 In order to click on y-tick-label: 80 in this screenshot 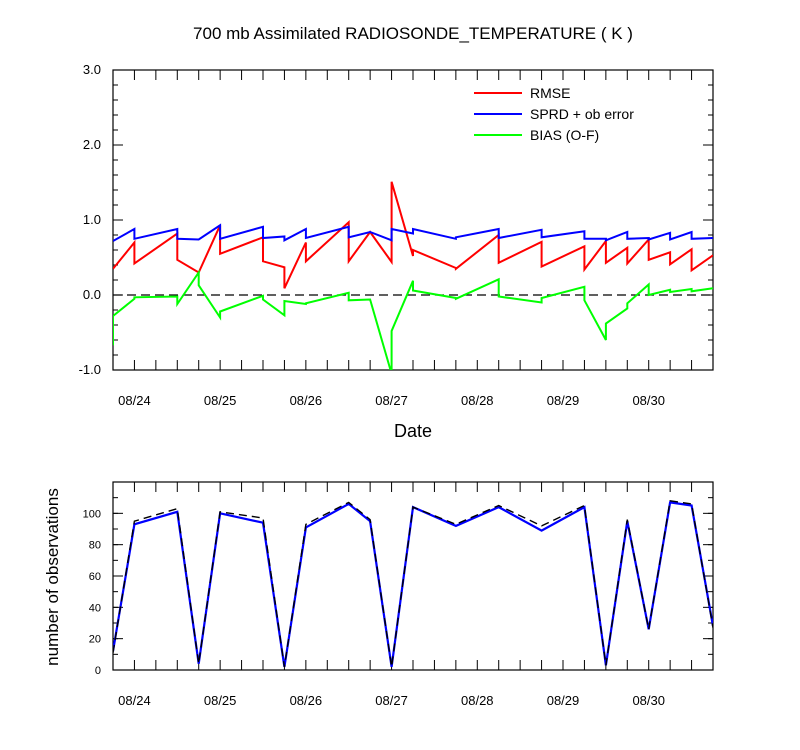, I will do `click(95, 546)`.